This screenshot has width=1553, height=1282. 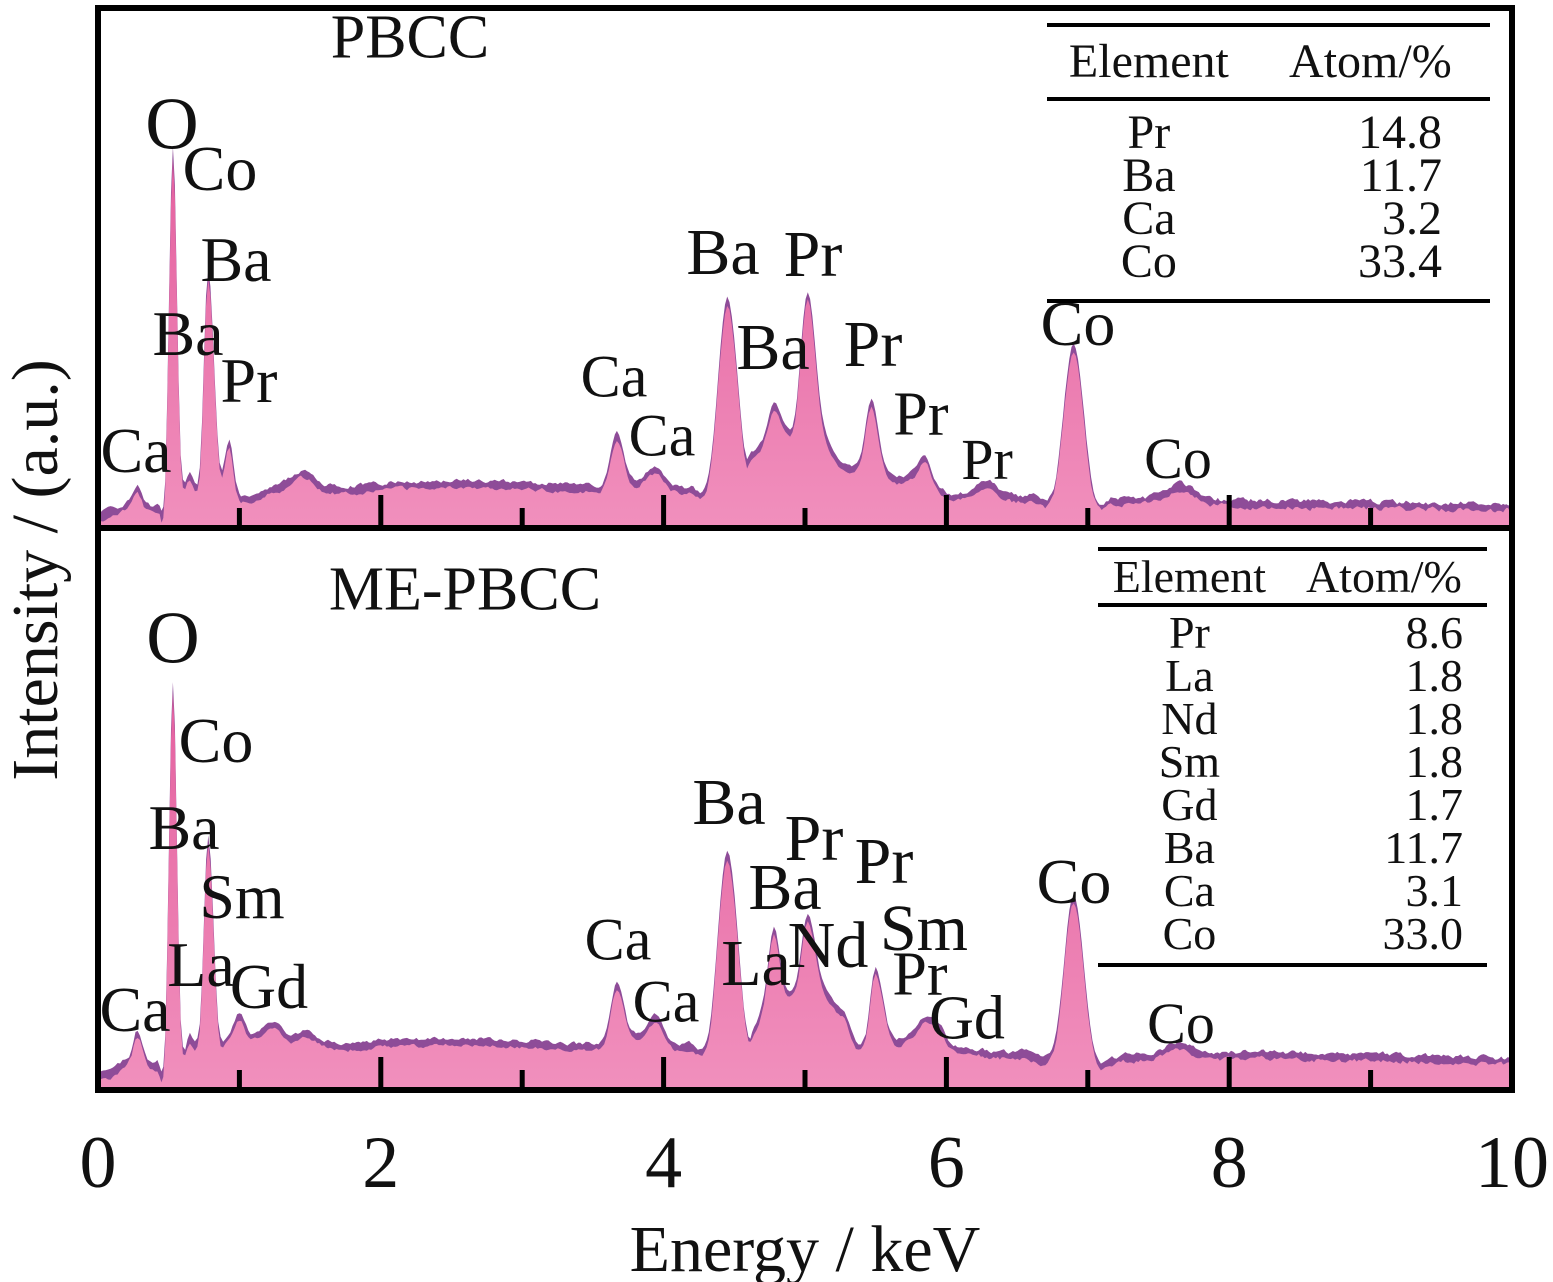 I want to click on table-row: Co 33.4, so click(x=1268, y=261).